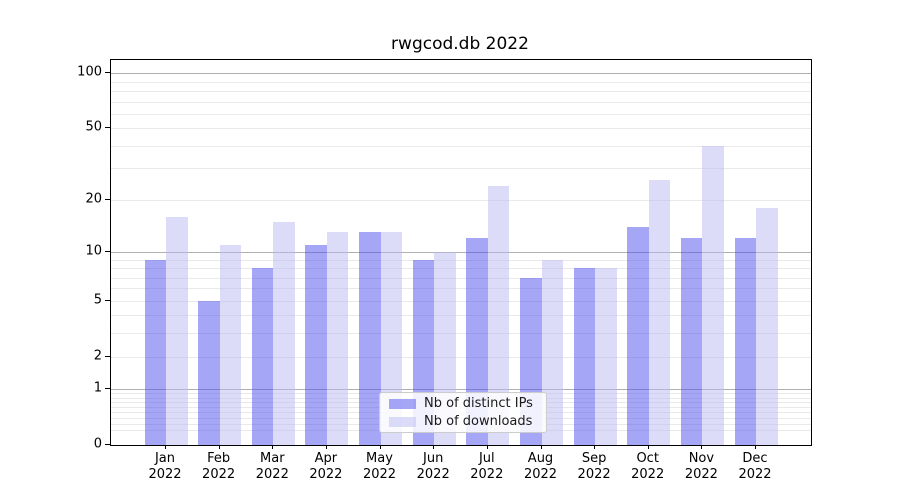 The image size is (900, 500). Describe the element at coordinates (93, 199) in the screenshot. I see `y-tick-label-20: 20` at that location.